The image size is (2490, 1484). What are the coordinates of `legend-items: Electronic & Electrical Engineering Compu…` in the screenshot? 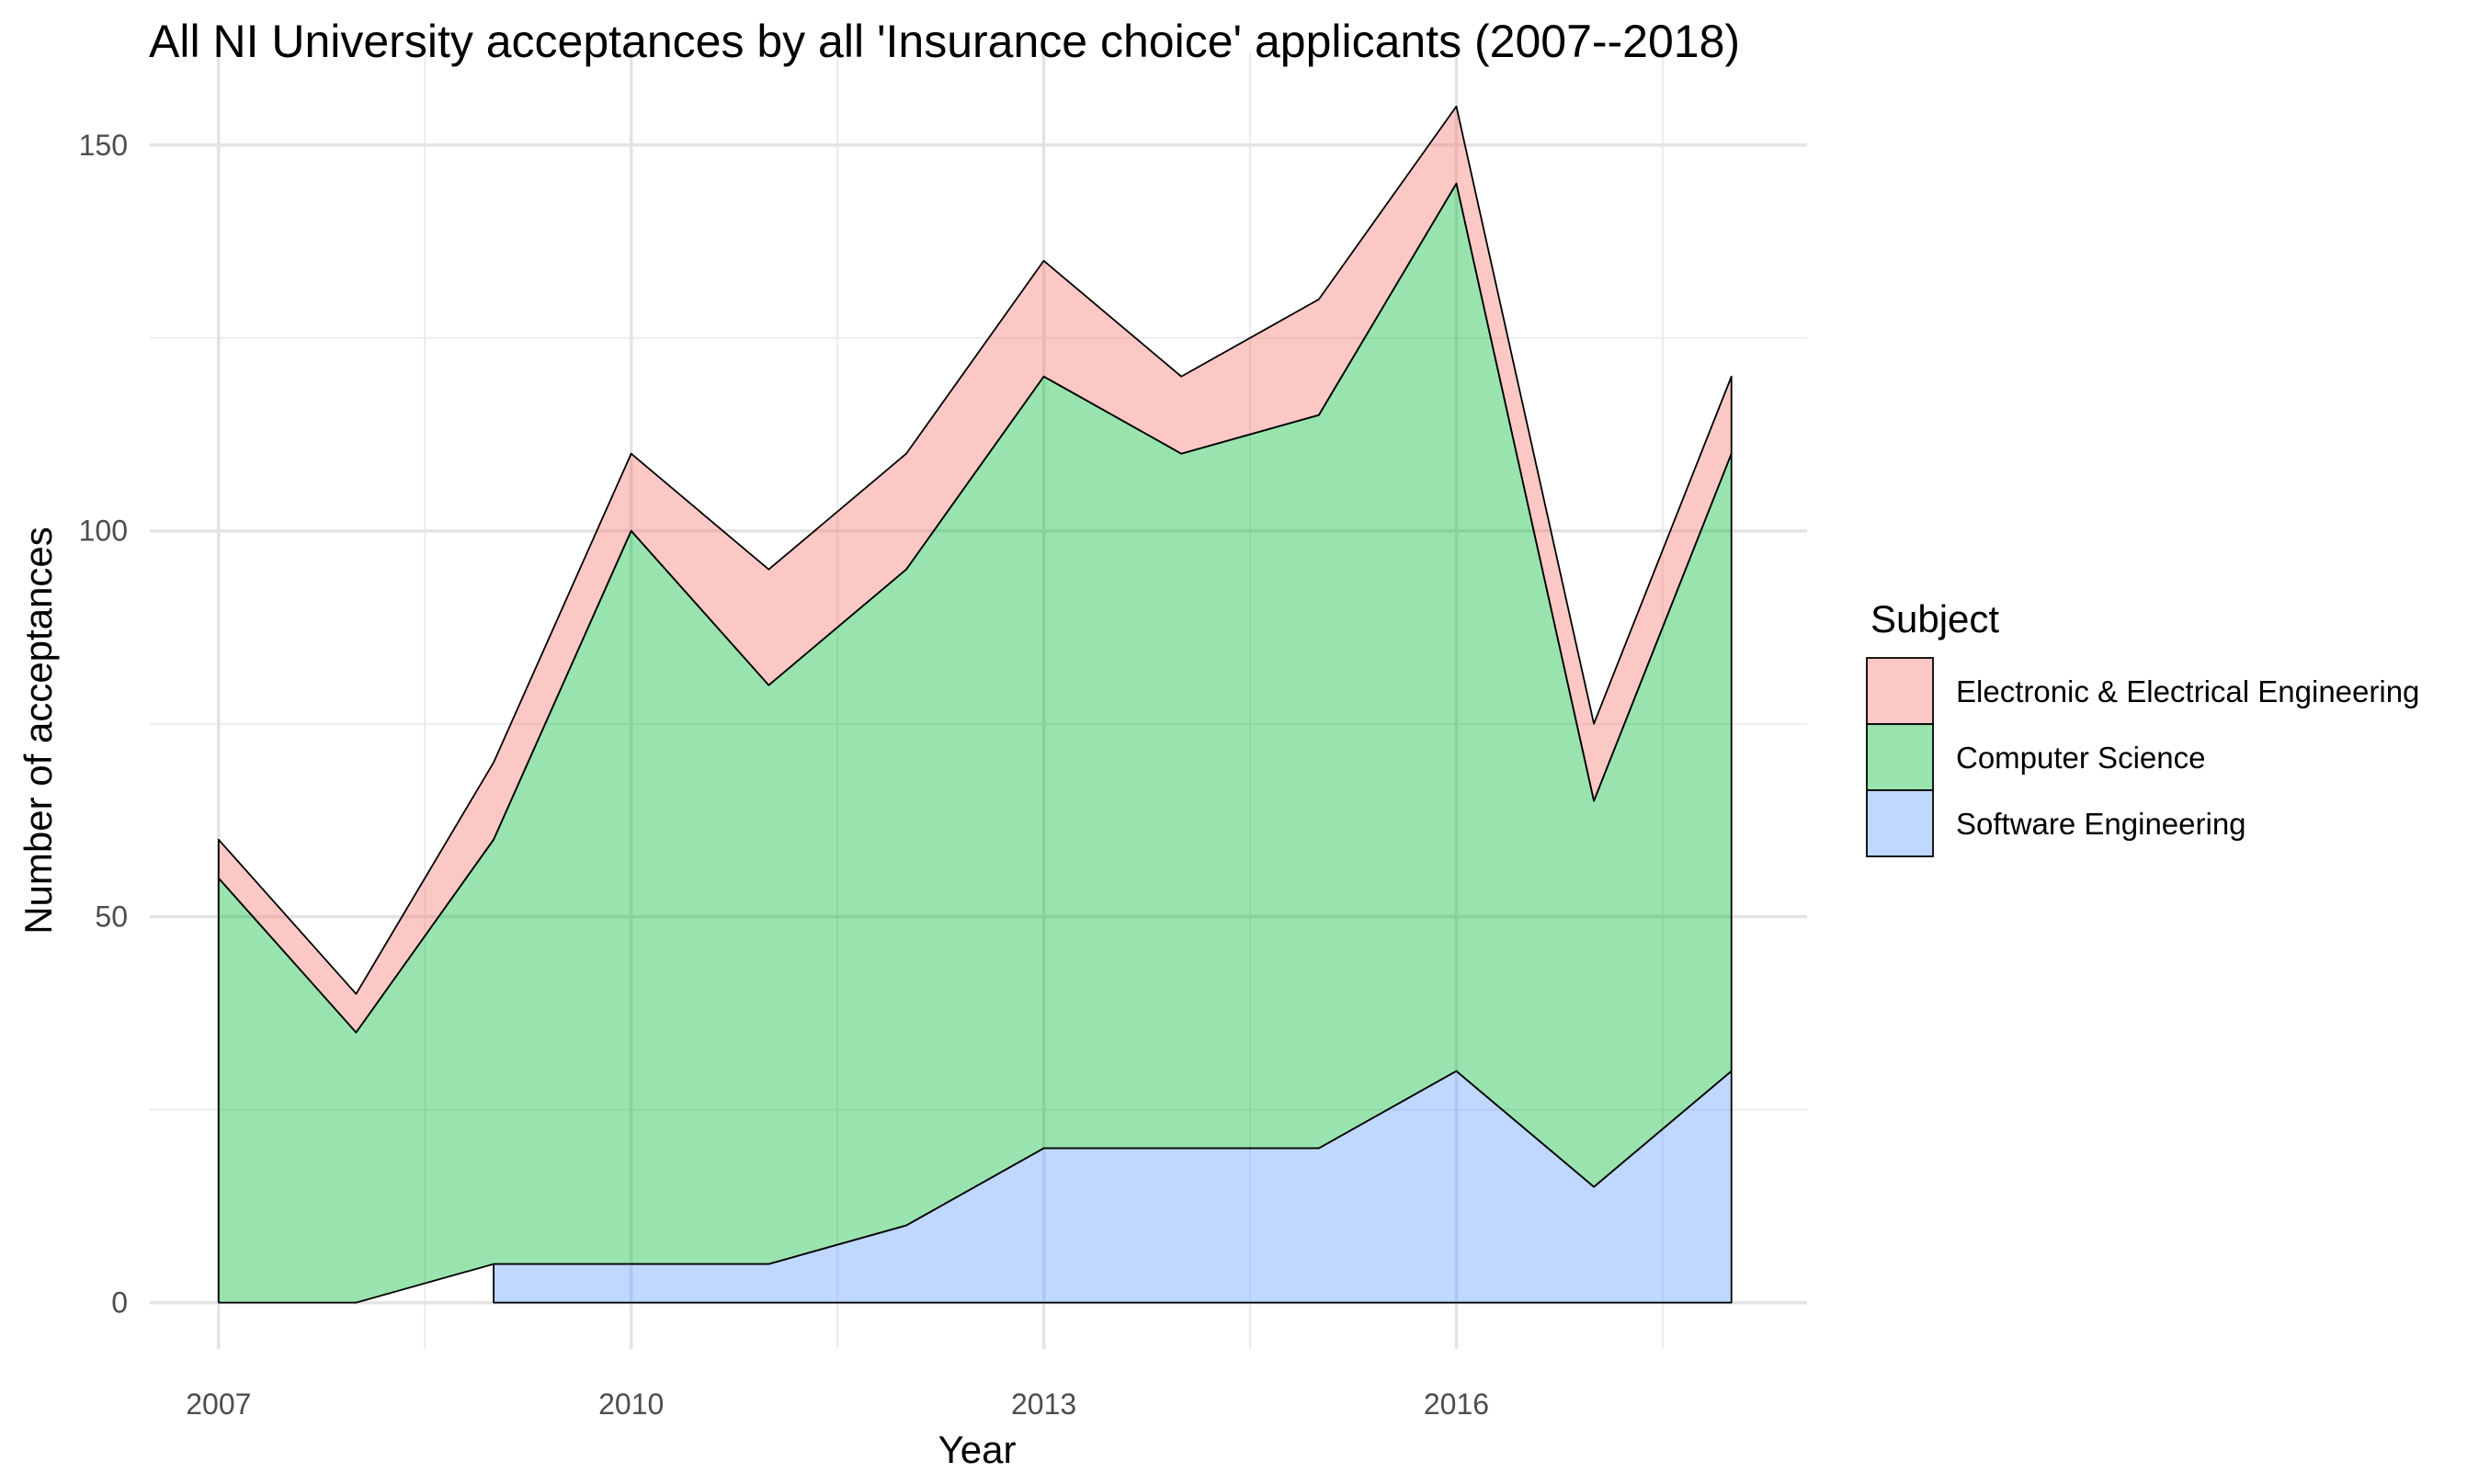 It's located at (2142, 757).